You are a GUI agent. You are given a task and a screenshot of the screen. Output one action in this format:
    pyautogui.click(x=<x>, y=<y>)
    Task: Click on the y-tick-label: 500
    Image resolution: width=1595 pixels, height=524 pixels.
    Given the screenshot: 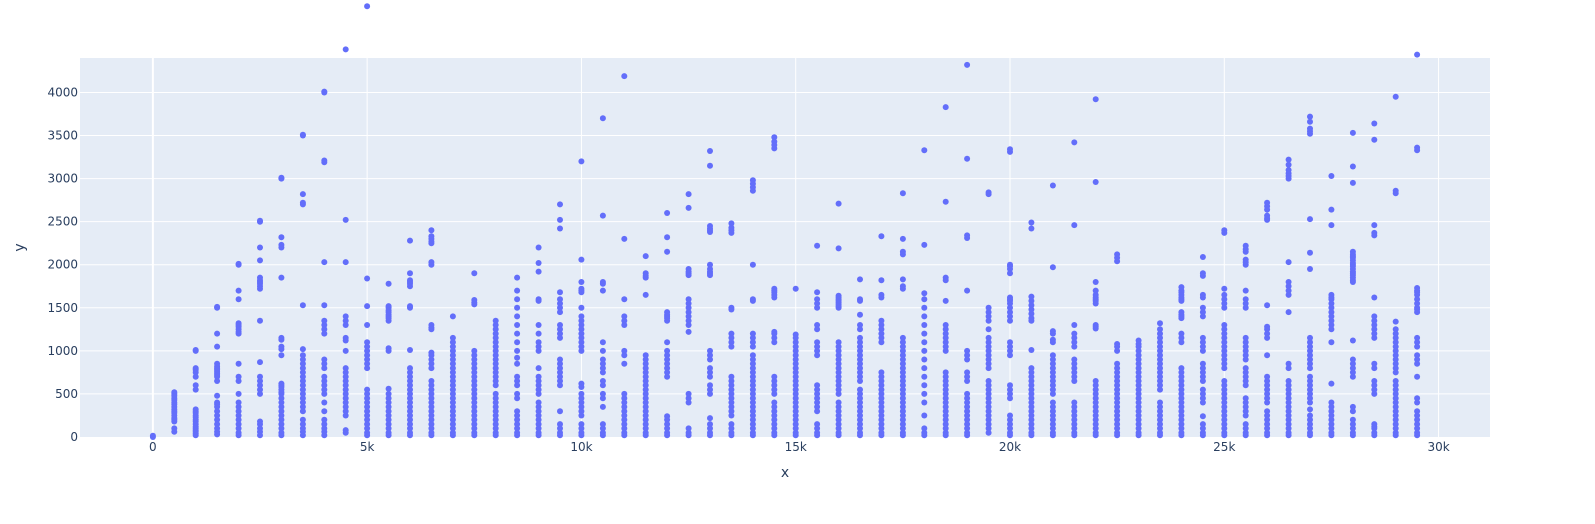 What is the action you would take?
    pyautogui.click(x=66, y=394)
    